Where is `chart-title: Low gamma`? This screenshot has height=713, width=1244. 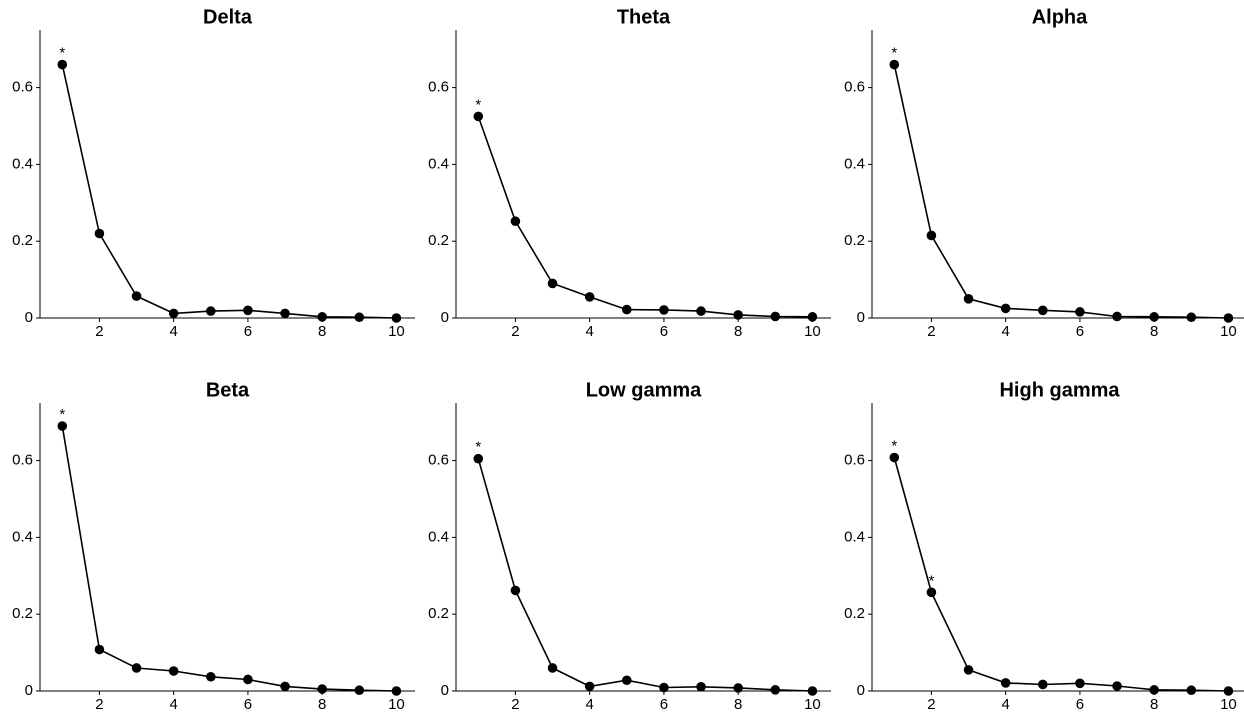
chart-title: Low gamma is located at coordinates (644, 390).